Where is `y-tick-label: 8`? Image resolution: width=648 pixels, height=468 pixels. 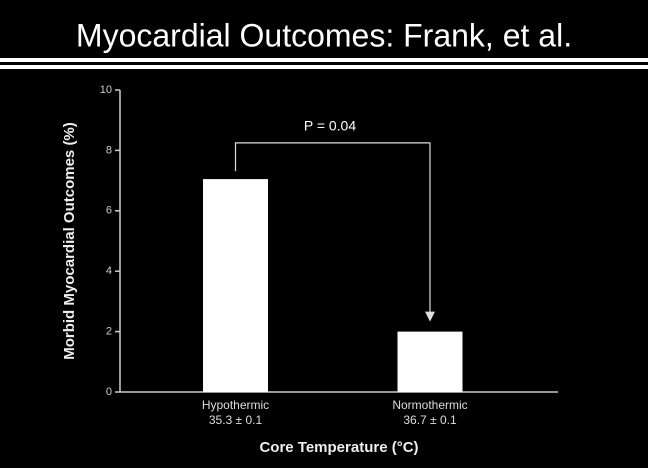
y-tick-label: 8 is located at coordinates (109, 150).